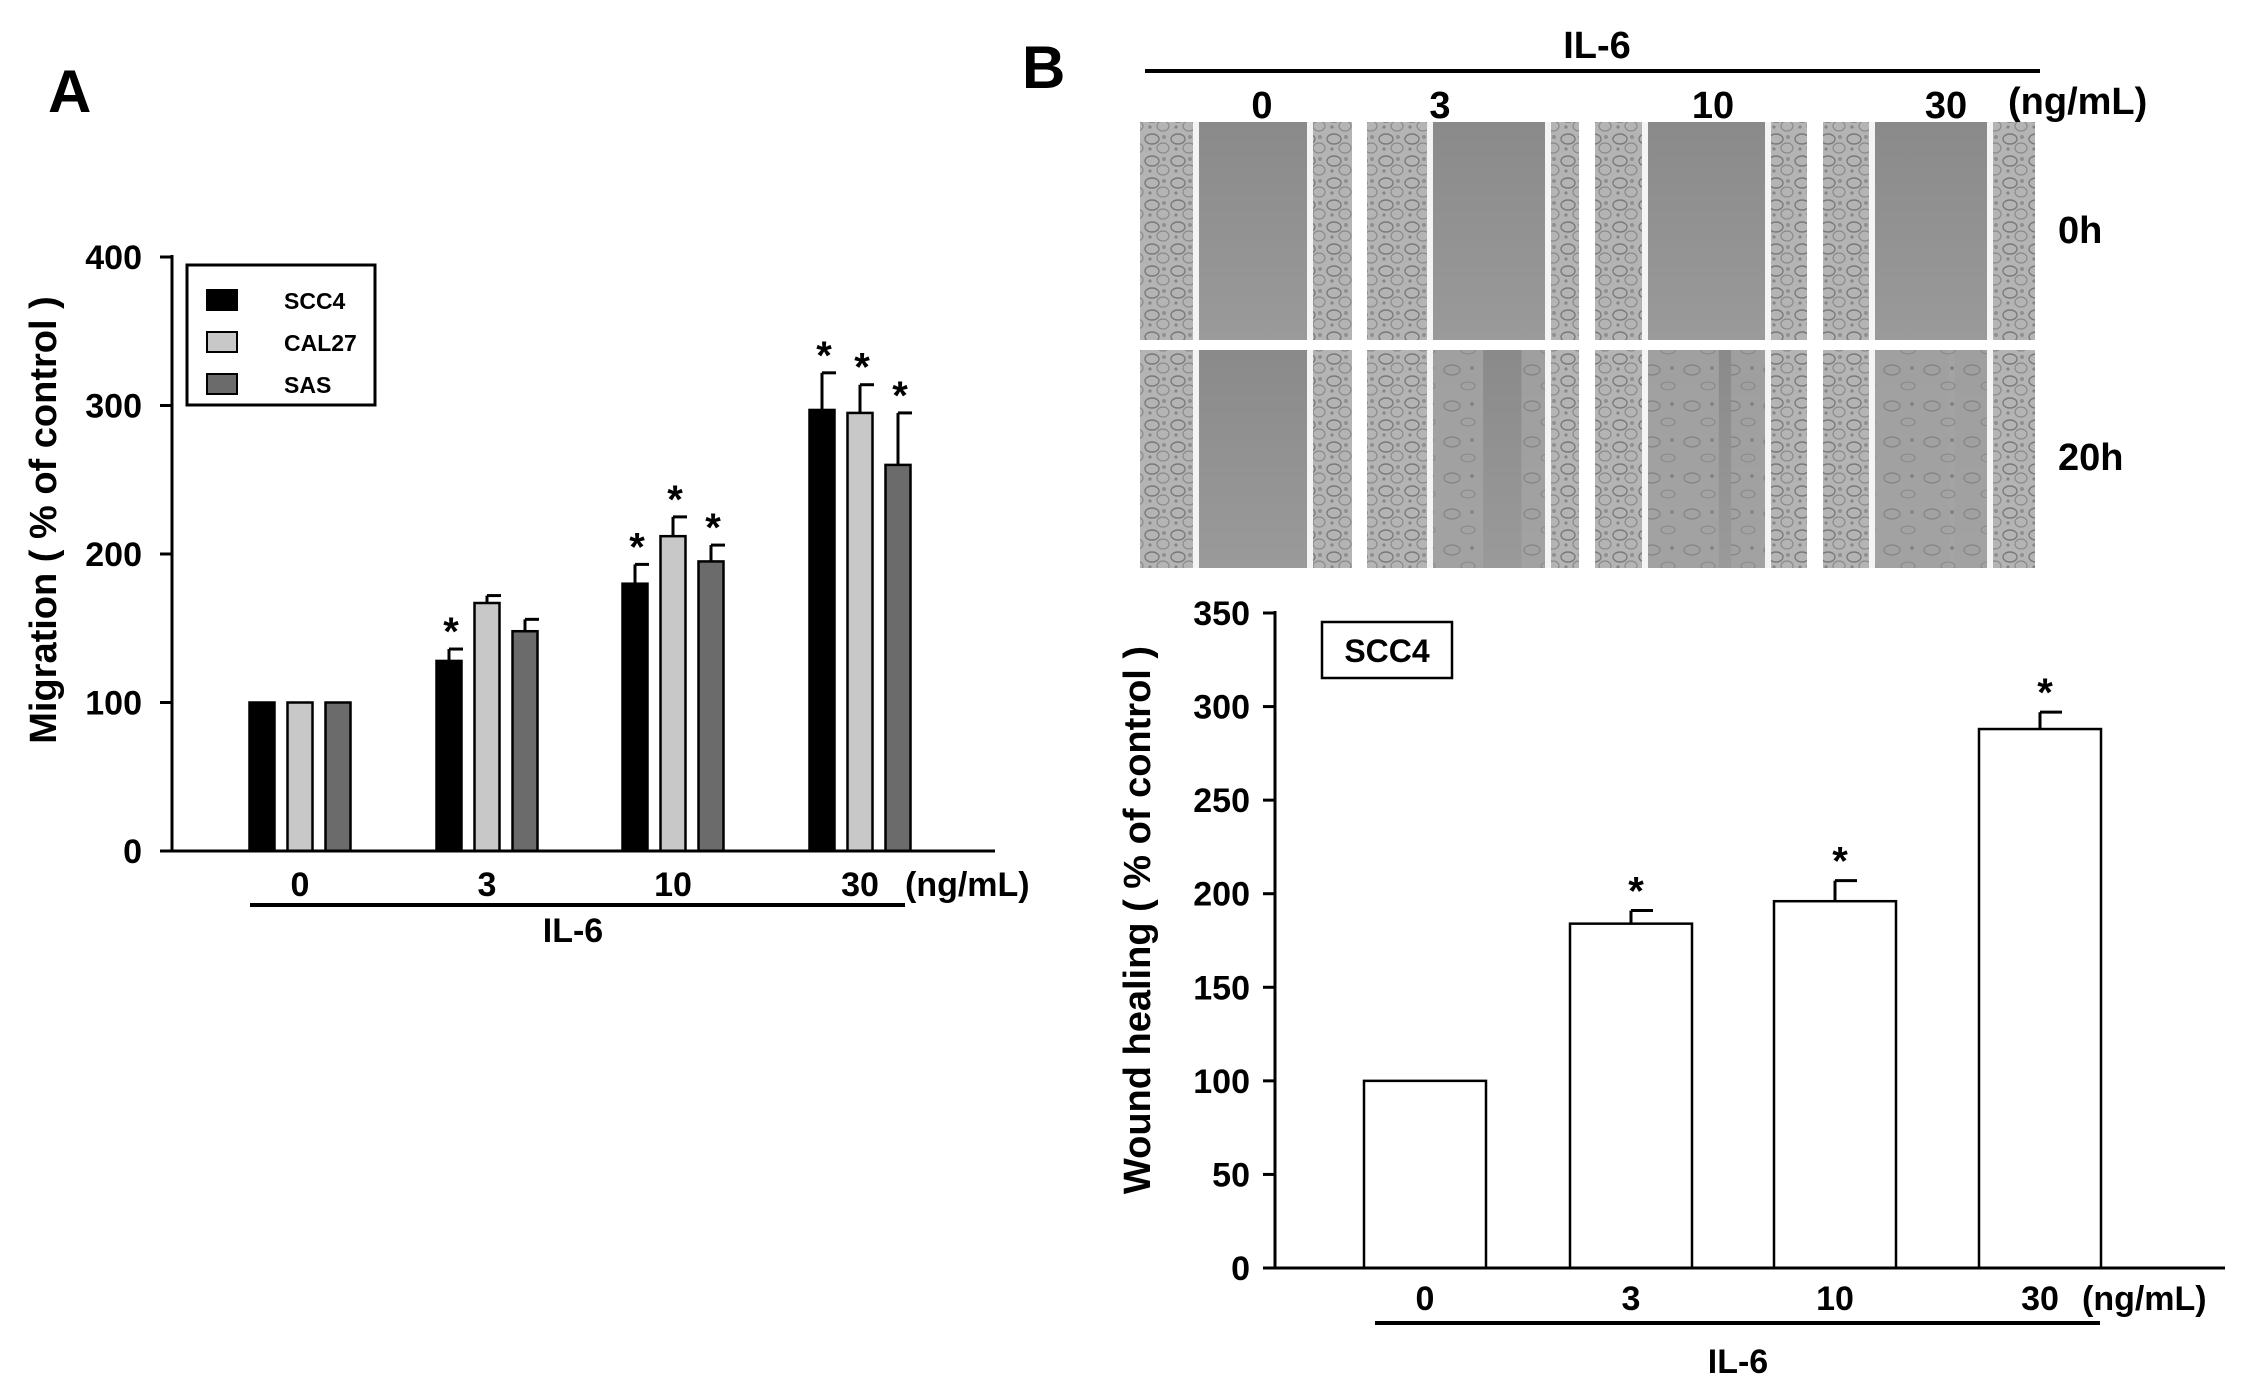  I want to click on wound-x-tick-label: 30, so click(2040, 1299).